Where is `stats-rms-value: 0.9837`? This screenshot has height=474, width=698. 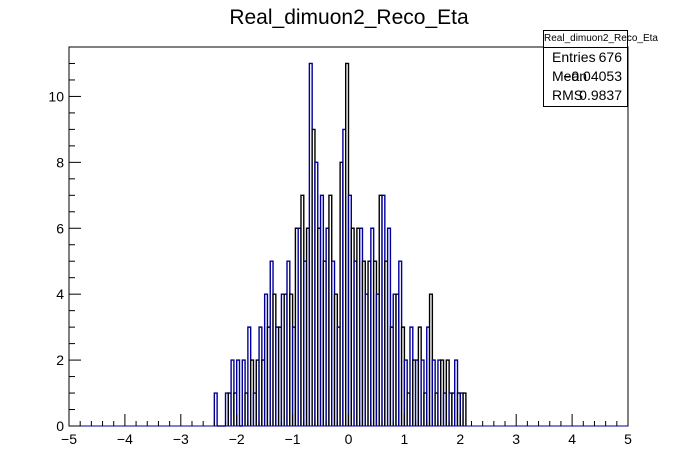 stats-rms-value: 0.9837 is located at coordinates (600, 95).